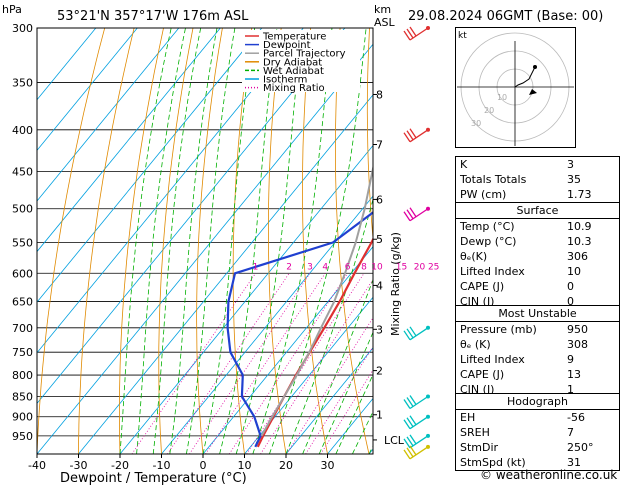  Describe the element at coordinates (576, 417) in the screenshot. I see `hodograph-param-value: -56` at that location.